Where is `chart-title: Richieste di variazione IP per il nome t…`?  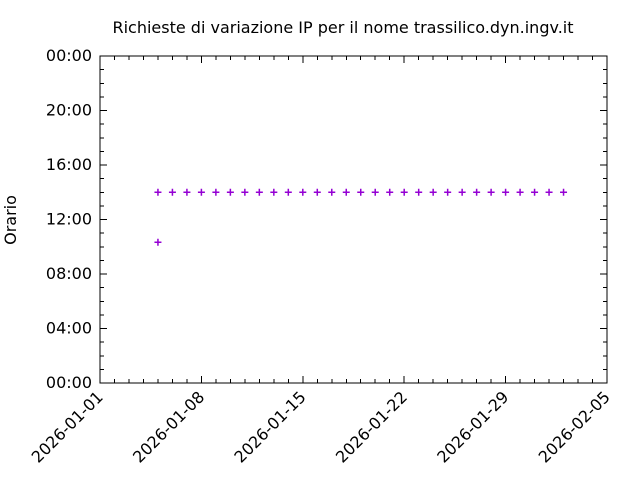
chart-title: Richieste di variazione IP per il nome t… is located at coordinates (342, 27).